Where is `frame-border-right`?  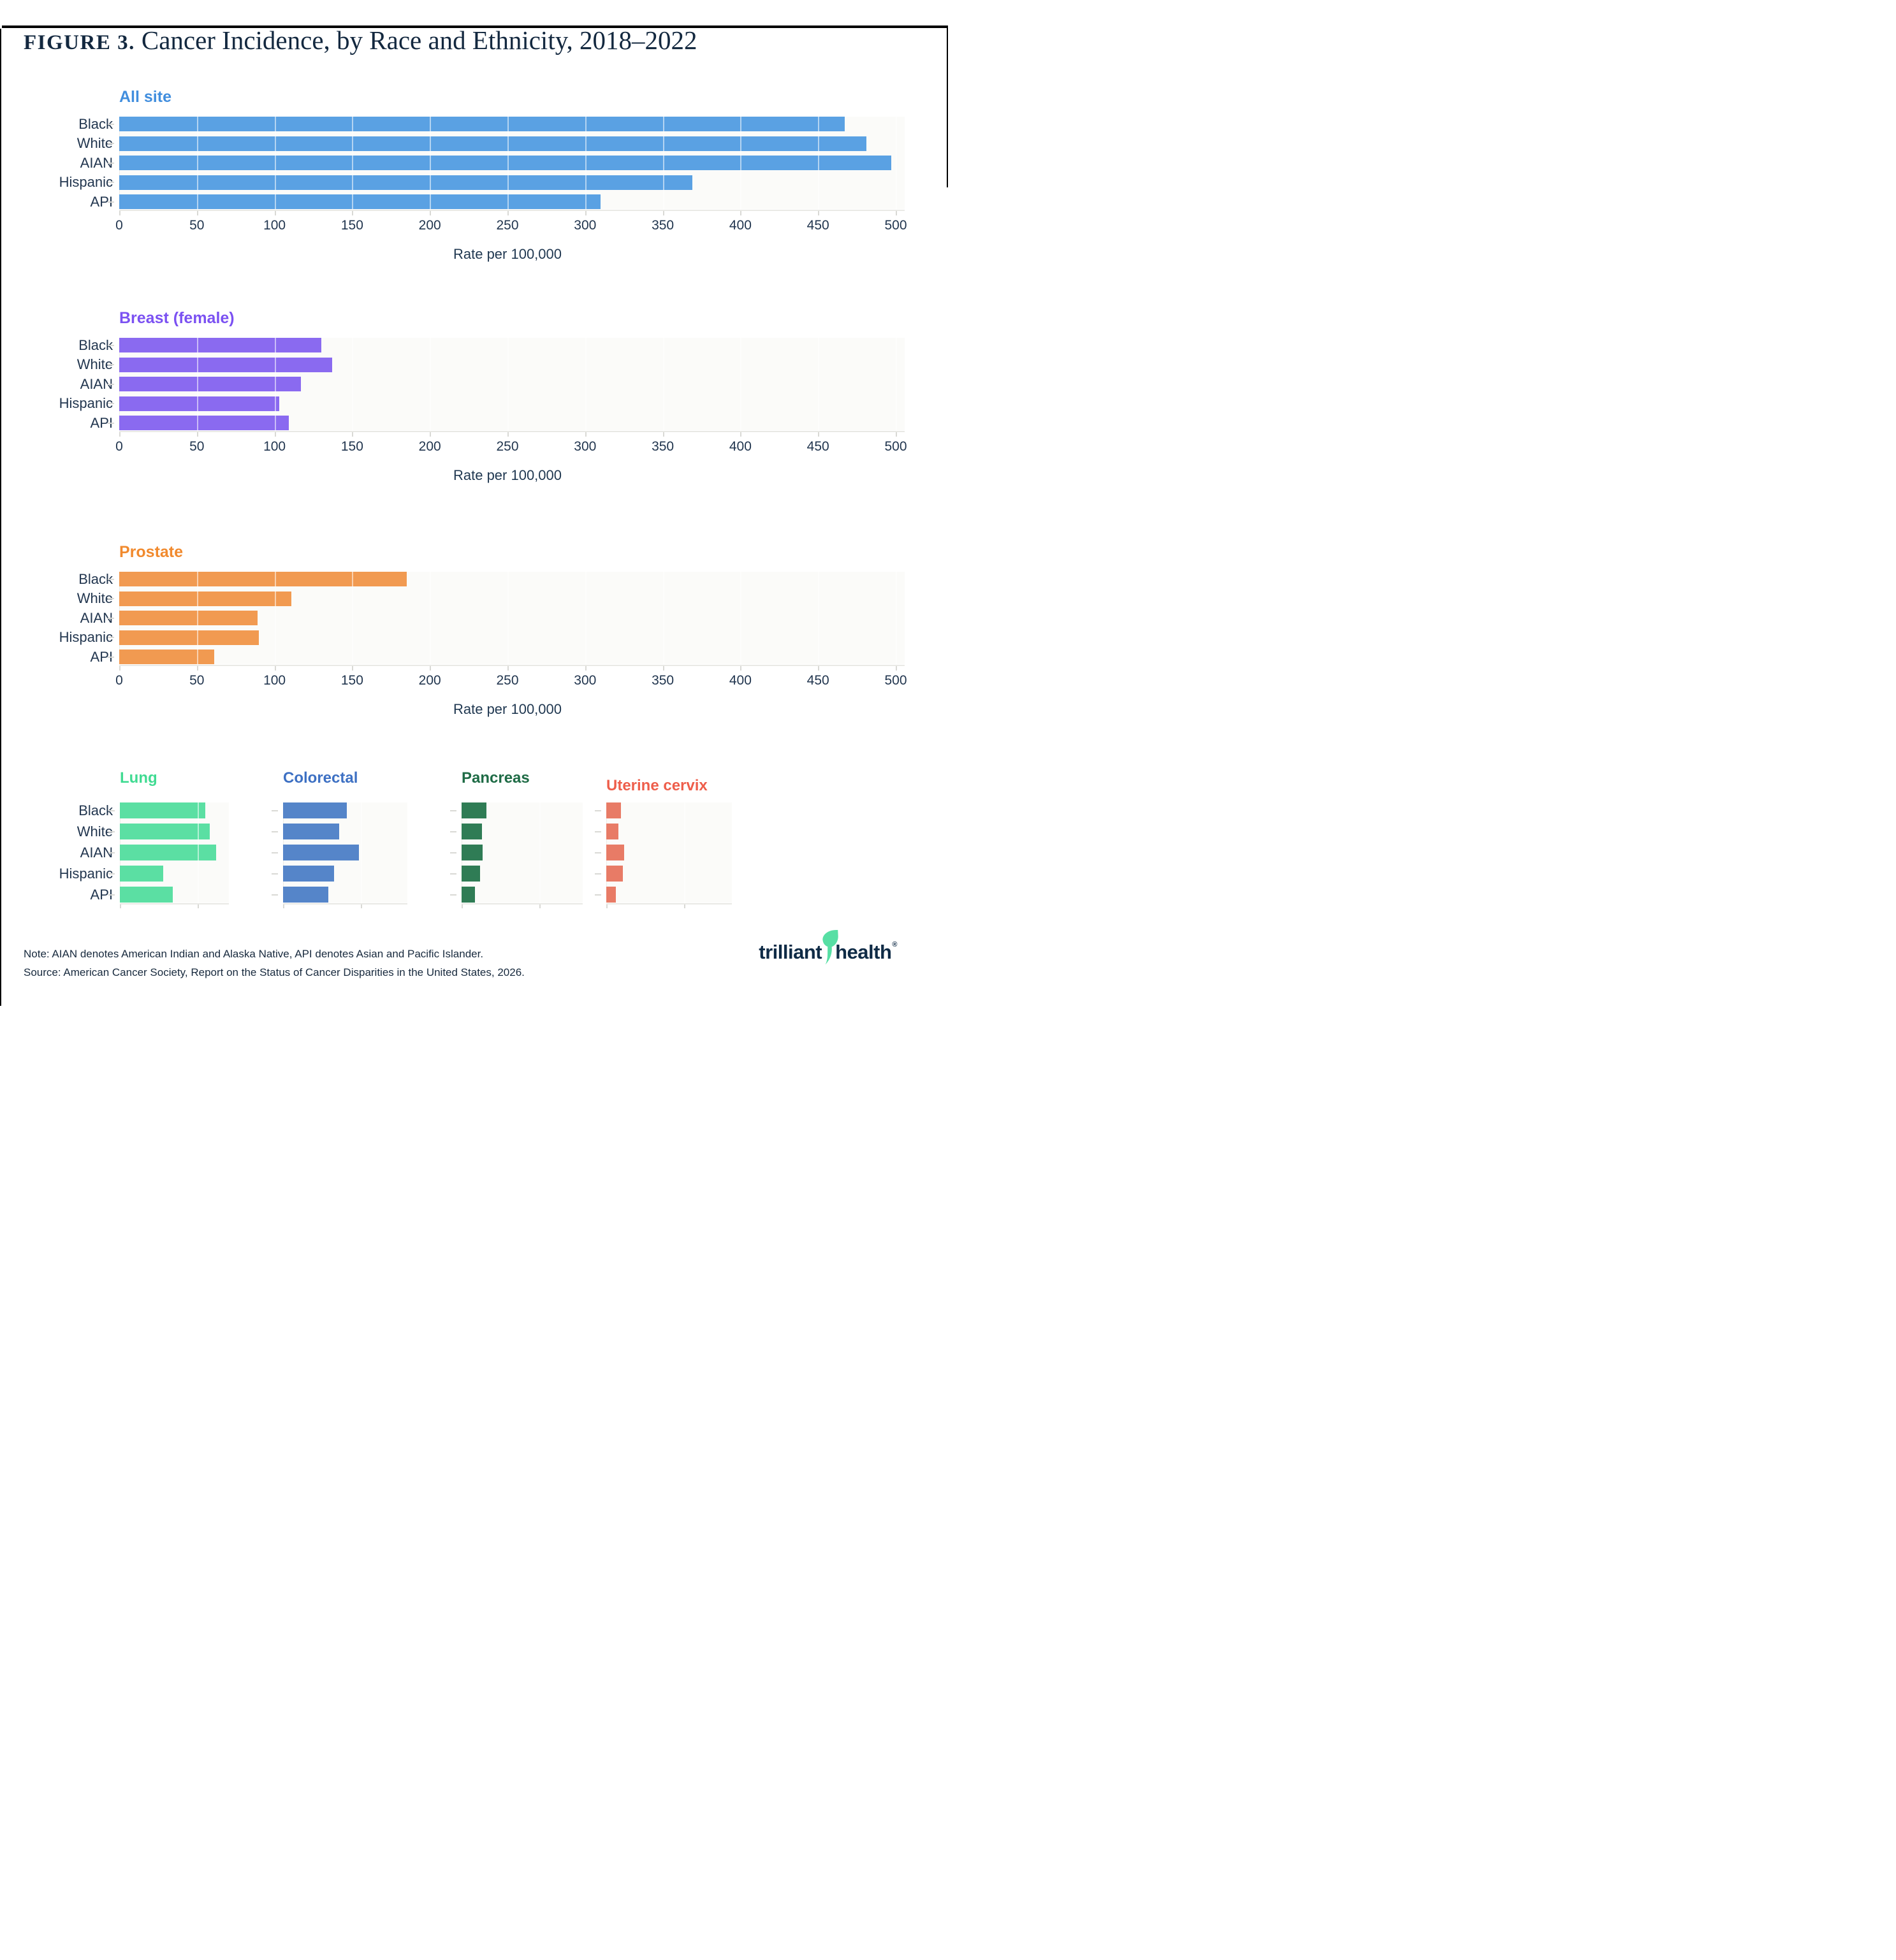 frame-border-right is located at coordinates (947, 108).